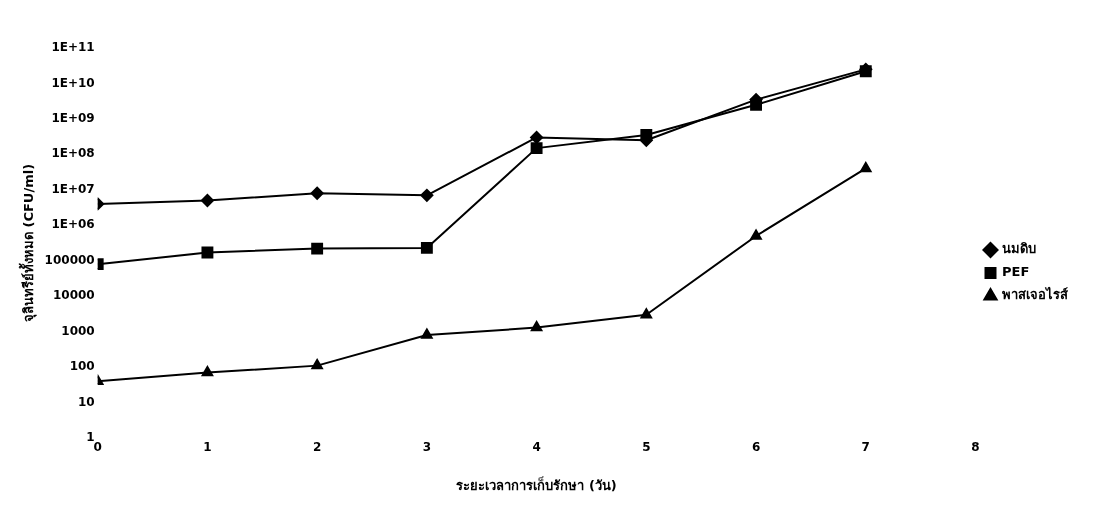 This screenshot has height=522, width=1096. What do you see at coordinates (1035, 294) in the screenshot?
I see `legend-label: พาสเจอไรส์` at bounding box center [1035, 294].